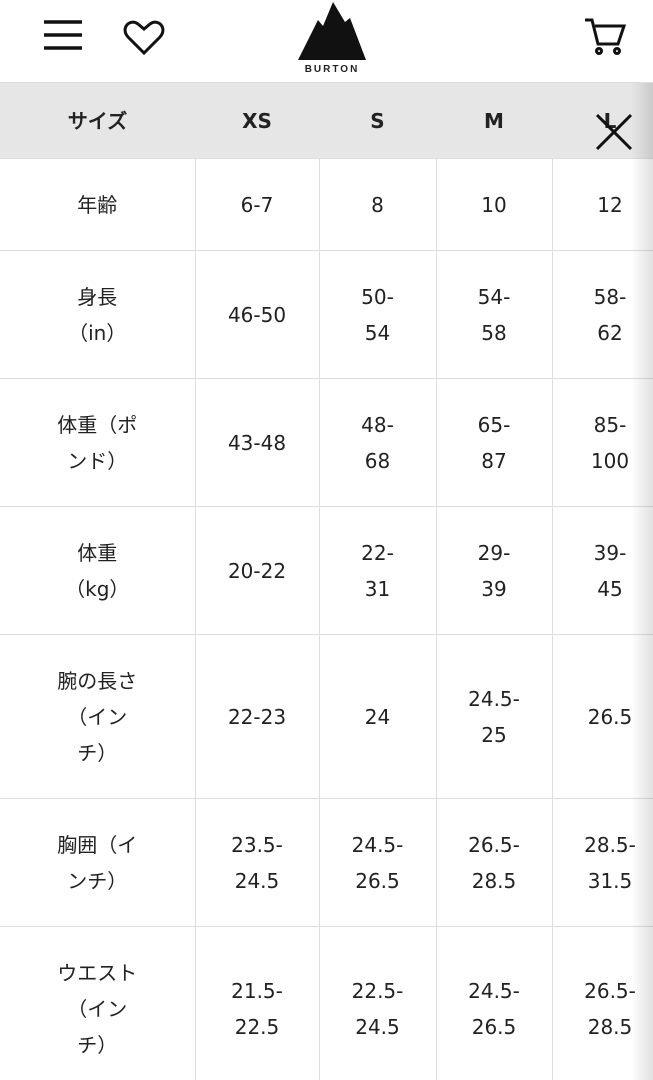  What do you see at coordinates (377, 332) in the screenshot?
I see `cell-text: 54` at bounding box center [377, 332].